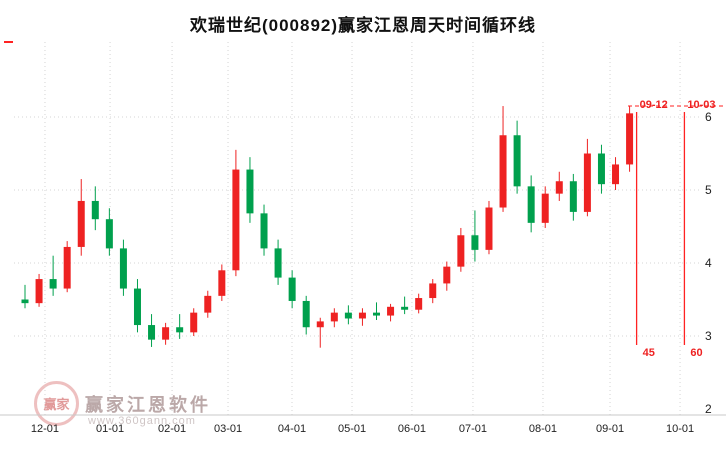 The image size is (726, 450). I want to click on plot-corner-tick, so click(8, 42).